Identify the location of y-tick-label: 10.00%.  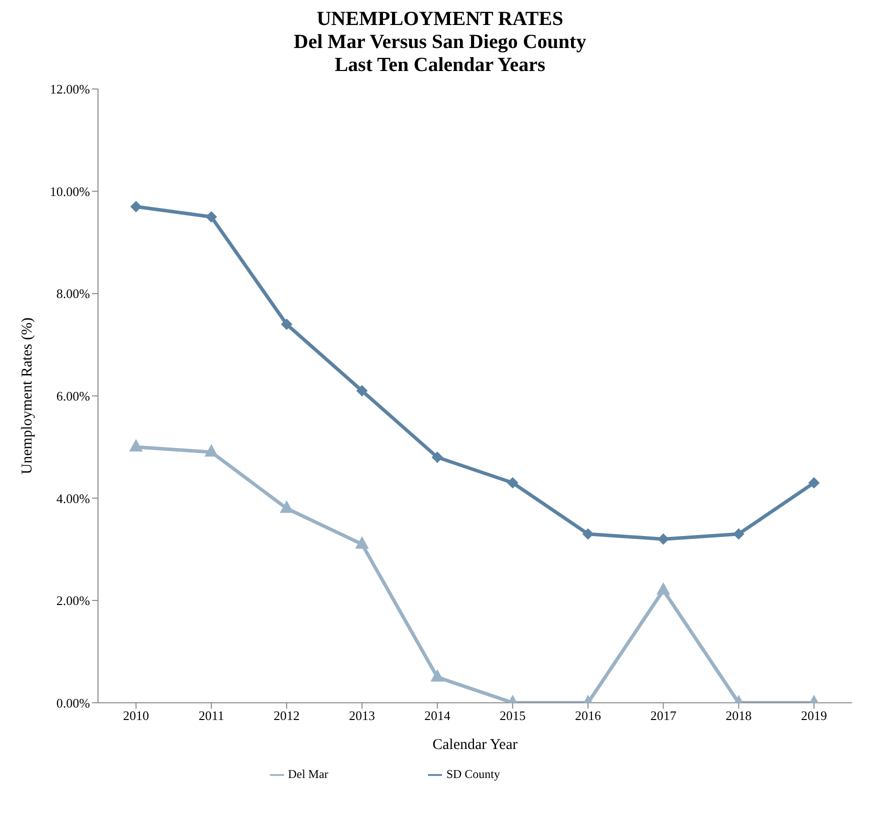
(70, 191).